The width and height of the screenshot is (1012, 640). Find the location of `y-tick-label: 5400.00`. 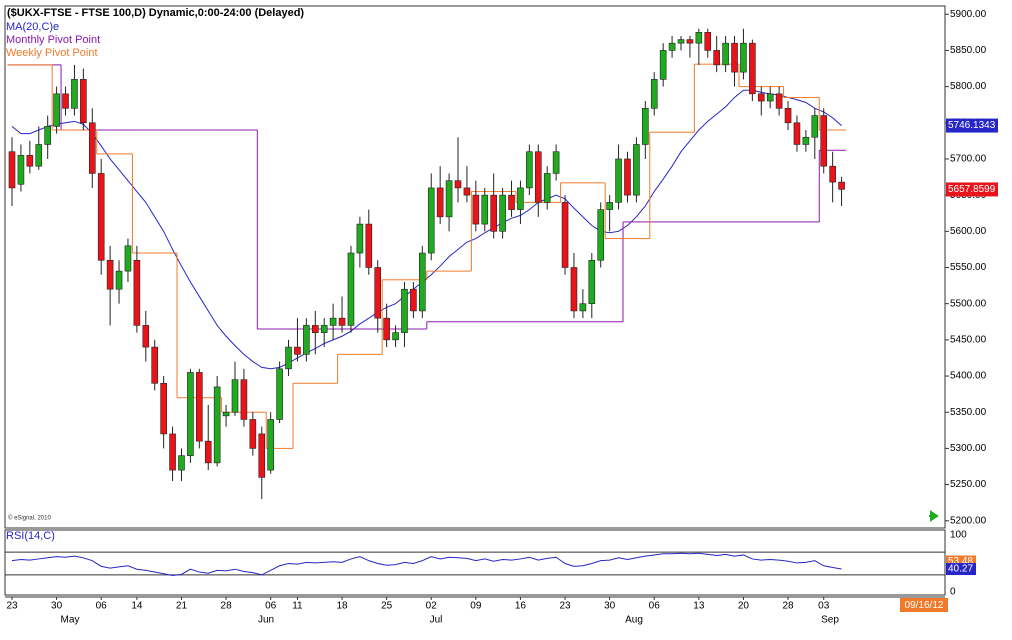

y-tick-label: 5400.00 is located at coordinates (968, 376).